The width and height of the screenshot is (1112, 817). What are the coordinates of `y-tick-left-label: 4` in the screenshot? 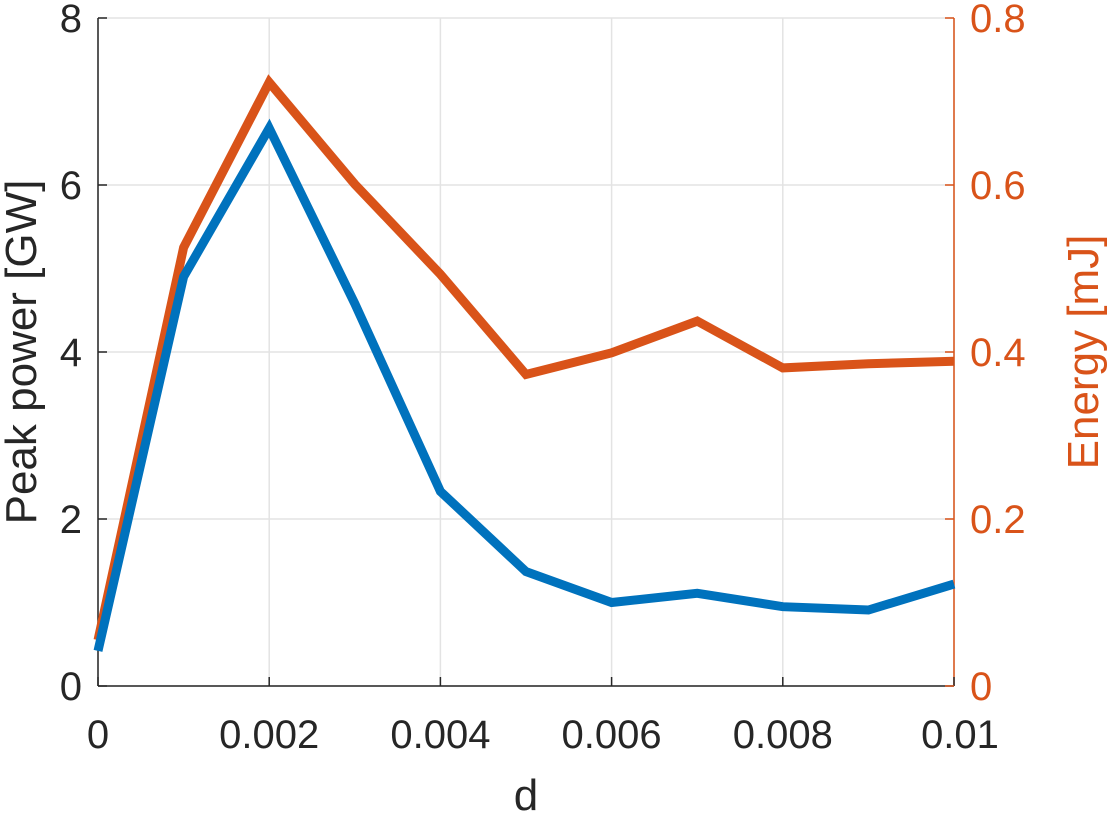 It's located at (71, 353).